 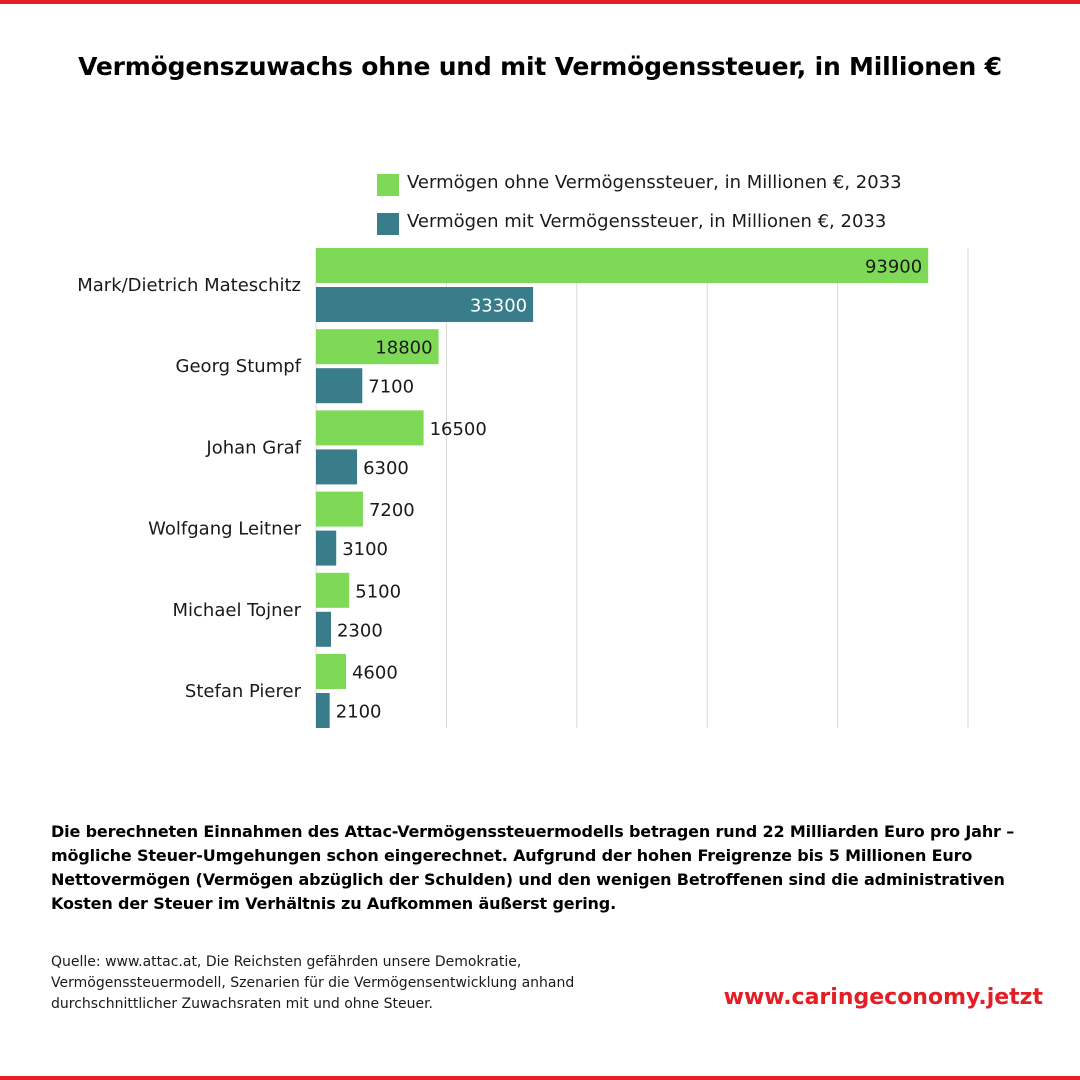 What do you see at coordinates (540, 2) in the screenshot?
I see `top-red-border` at bounding box center [540, 2].